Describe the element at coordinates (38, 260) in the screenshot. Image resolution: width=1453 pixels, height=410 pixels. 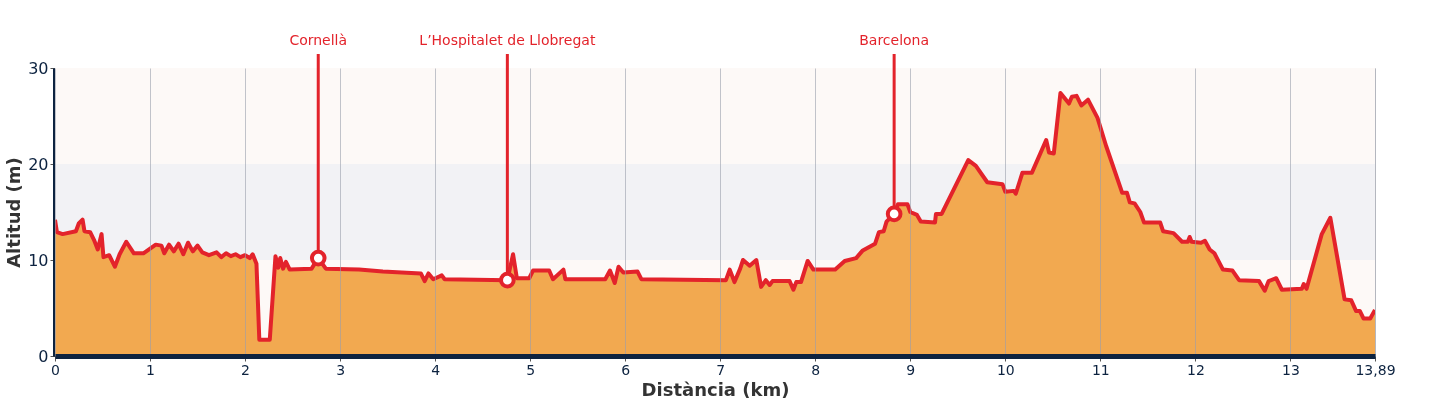
I see `y-tick-label: 10` at that location.